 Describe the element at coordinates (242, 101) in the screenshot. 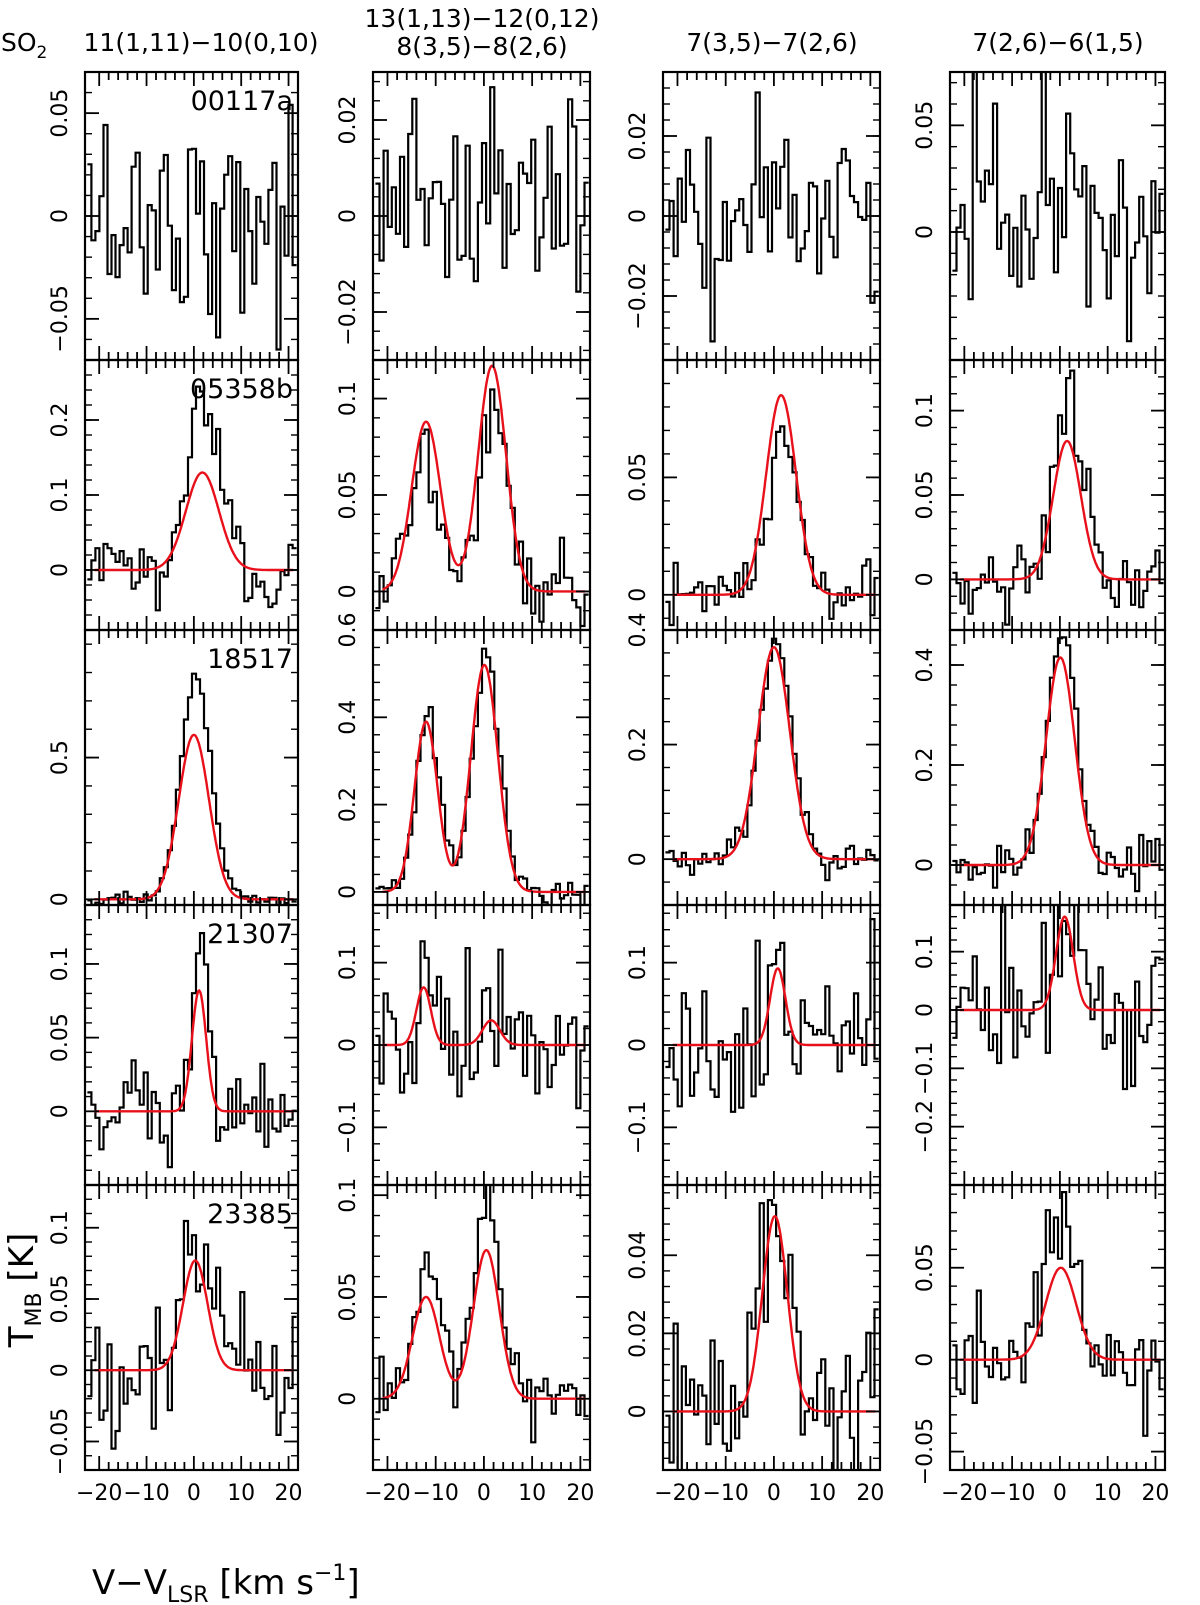

I see `source-label-00117a: 00117a` at that location.